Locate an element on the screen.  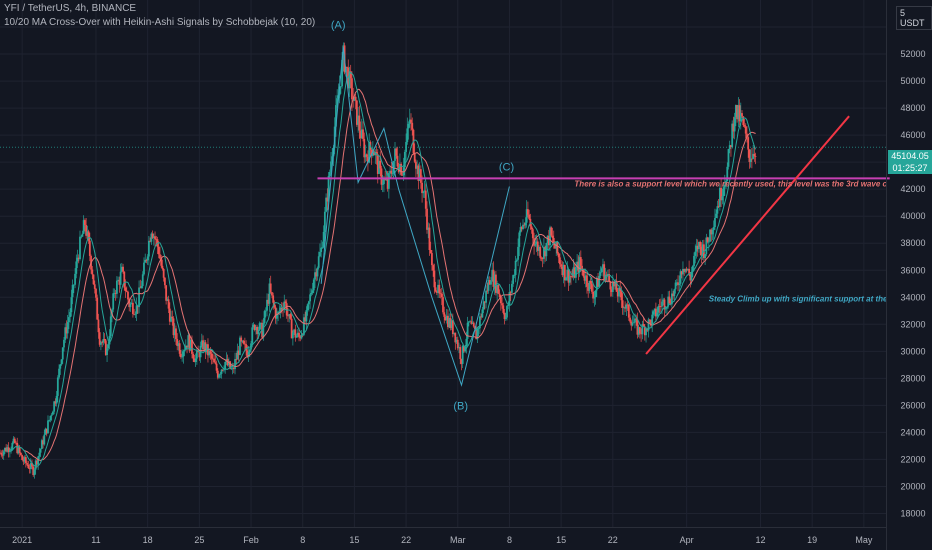
currency-button: 5 USDT is located at coordinates (914, 18).